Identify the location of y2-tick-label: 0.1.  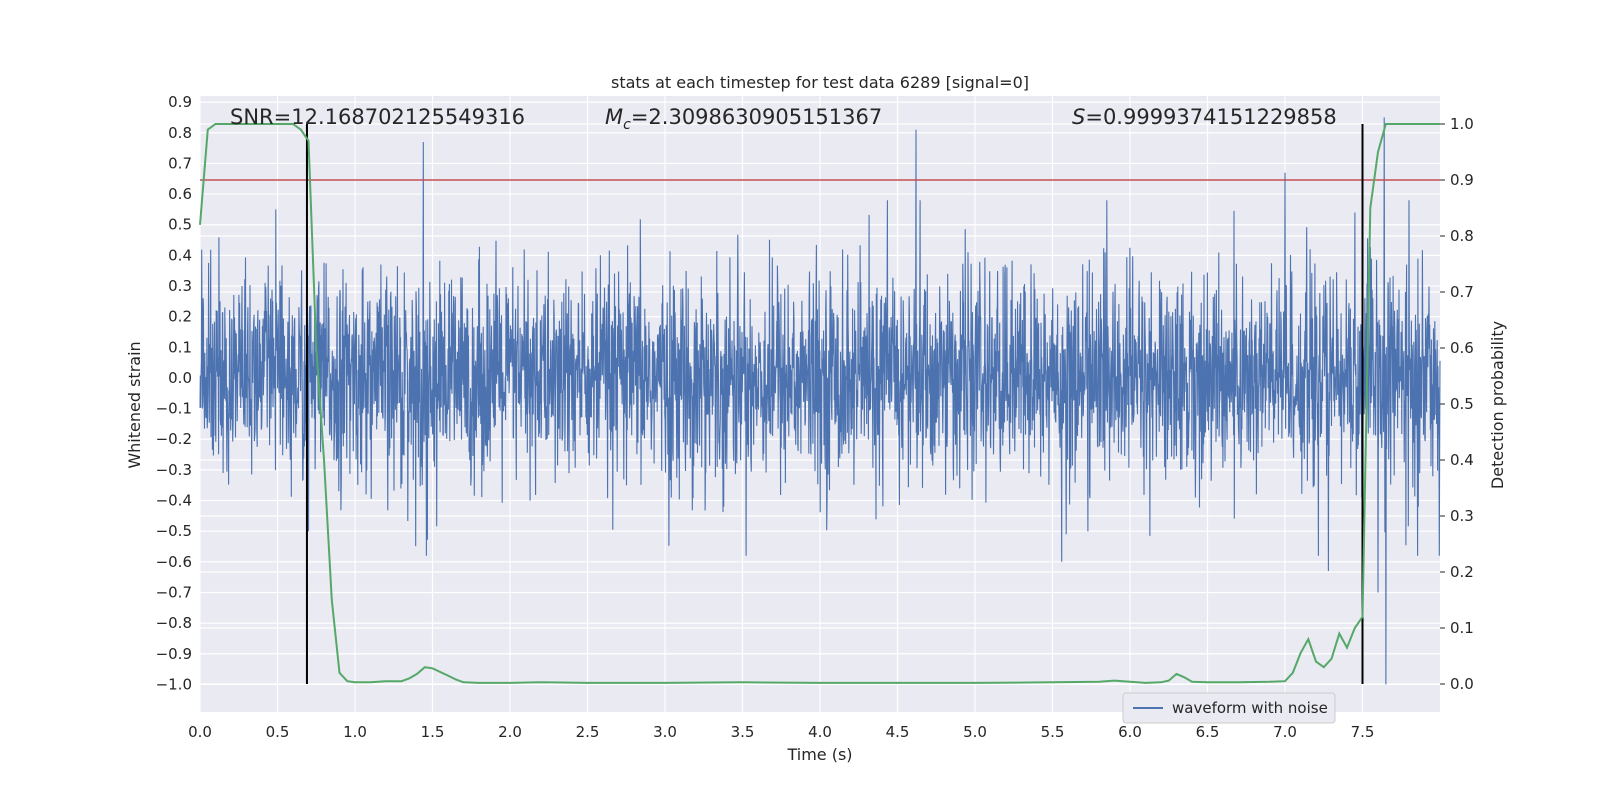
(1462, 628).